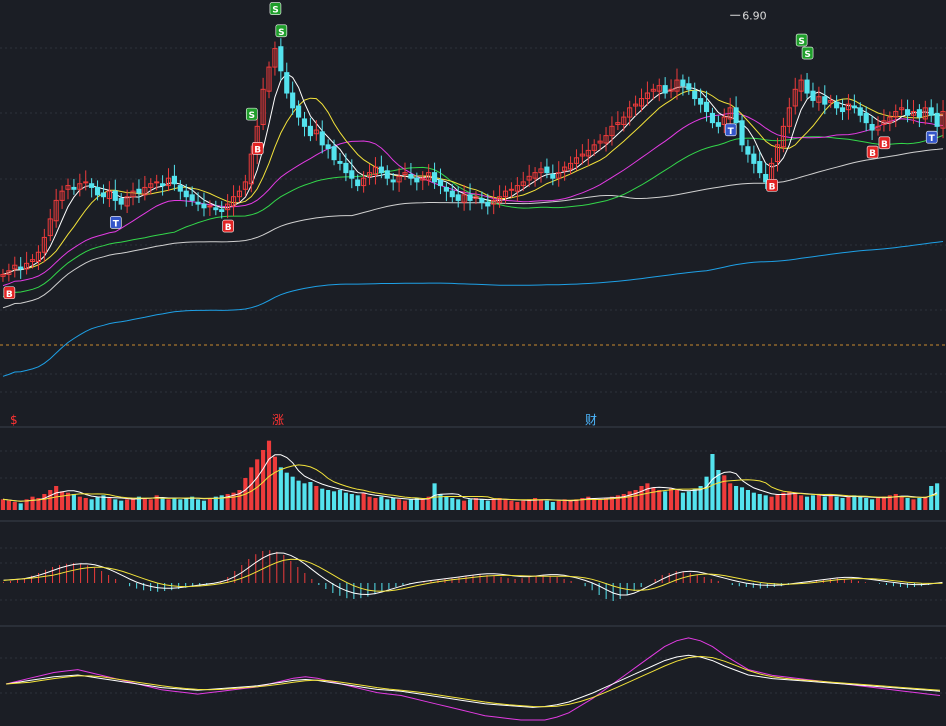 Image resolution: width=946 pixels, height=726 pixels. I want to click on macd-histogram, so click(473, 575).